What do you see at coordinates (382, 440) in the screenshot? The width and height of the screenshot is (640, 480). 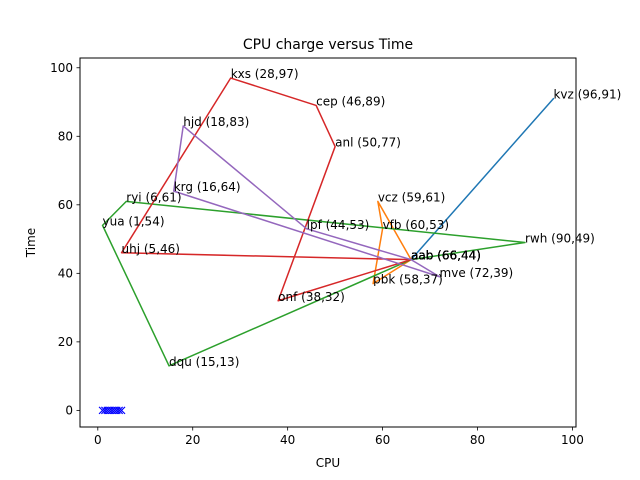 I see `x-tick-label-60: 60` at bounding box center [382, 440].